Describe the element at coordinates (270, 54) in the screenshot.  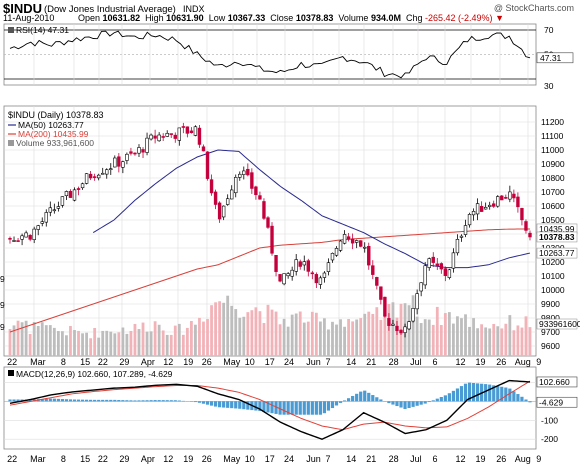
I see `rsi-line` at that location.